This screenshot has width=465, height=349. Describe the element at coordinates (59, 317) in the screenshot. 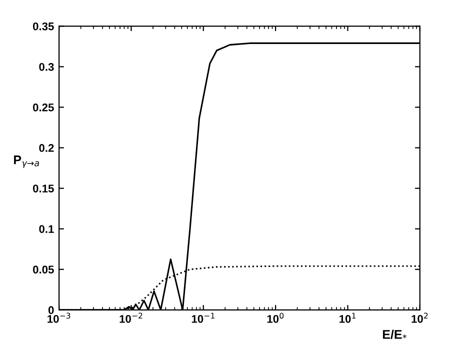

I see `x-tick-label: 10$^{−3}$` at that location.